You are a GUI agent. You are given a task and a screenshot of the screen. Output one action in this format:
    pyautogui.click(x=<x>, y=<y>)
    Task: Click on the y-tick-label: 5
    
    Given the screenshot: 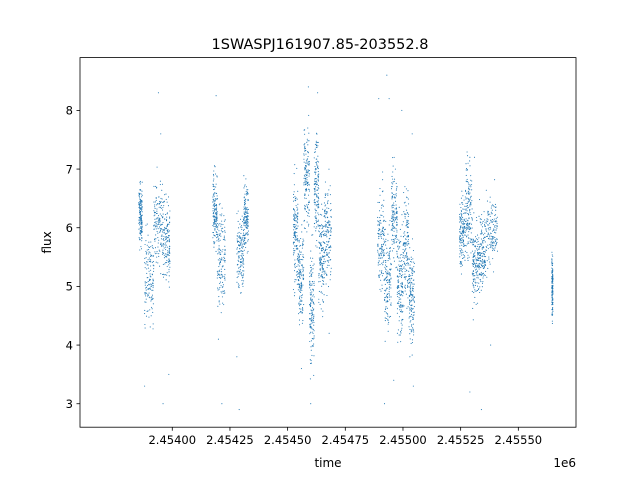 What is the action you would take?
    pyautogui.click(x=69, y=287)
    